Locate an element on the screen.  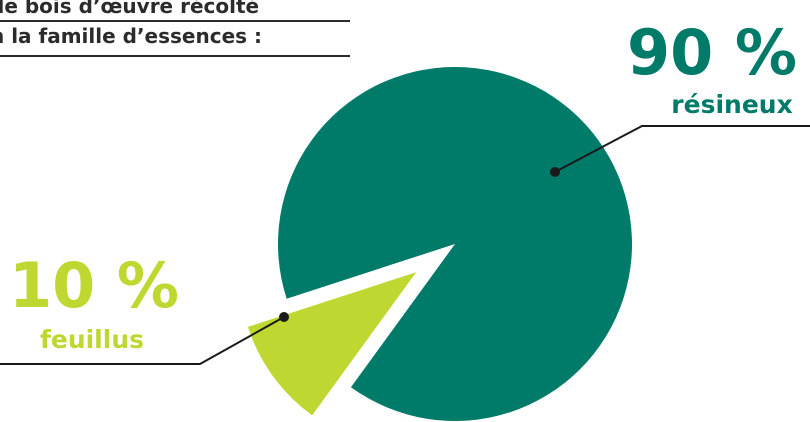
percent-label-résineux: 90 % is located at coordinates (712, 52).